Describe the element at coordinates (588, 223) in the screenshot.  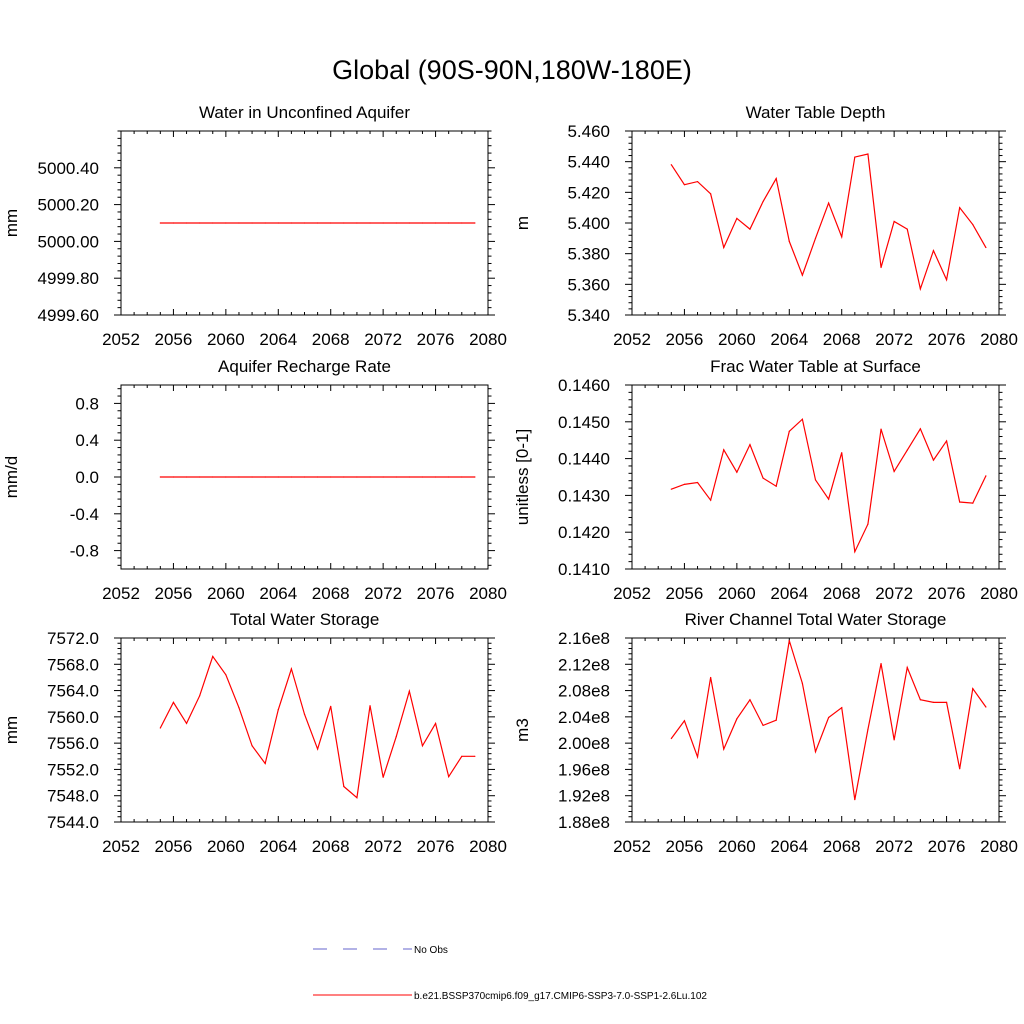
I see `y-tick-label: 5.400` at that location.